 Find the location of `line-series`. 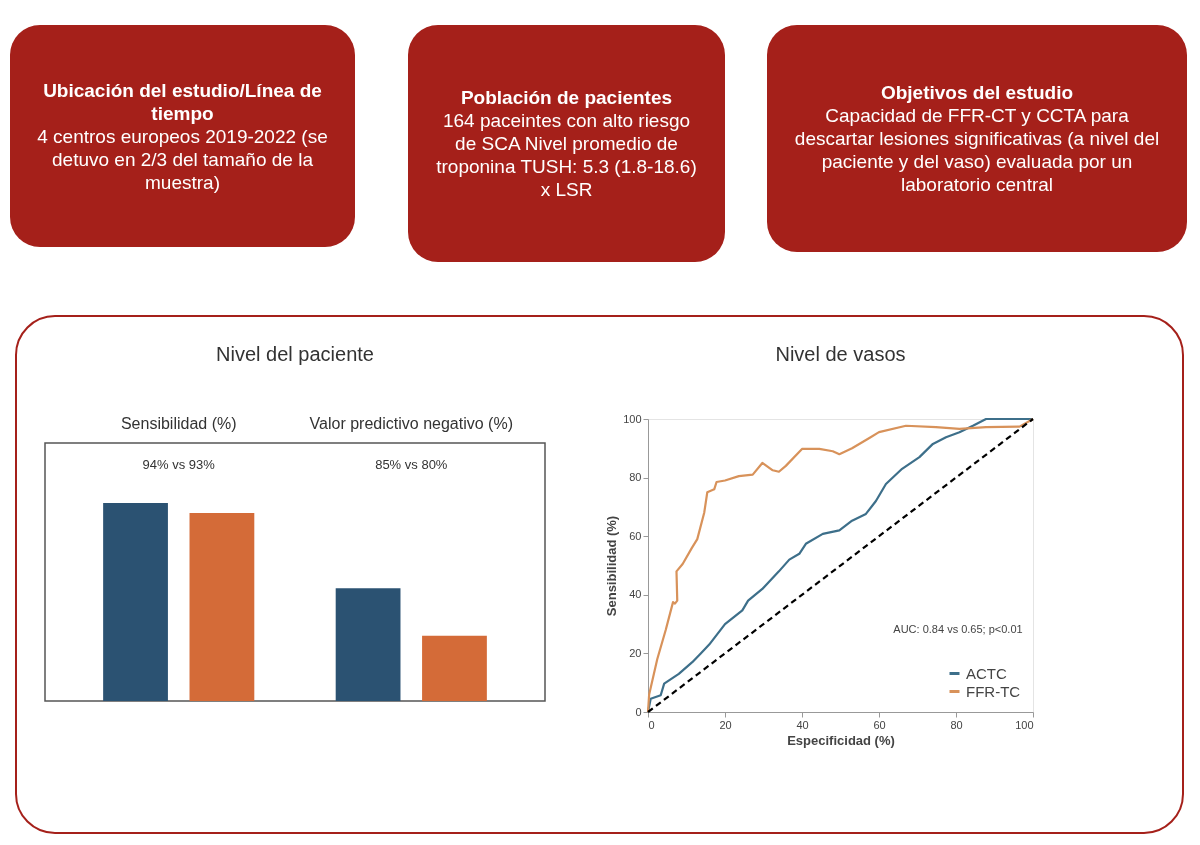

line-series is located at coordinates (840, 565).